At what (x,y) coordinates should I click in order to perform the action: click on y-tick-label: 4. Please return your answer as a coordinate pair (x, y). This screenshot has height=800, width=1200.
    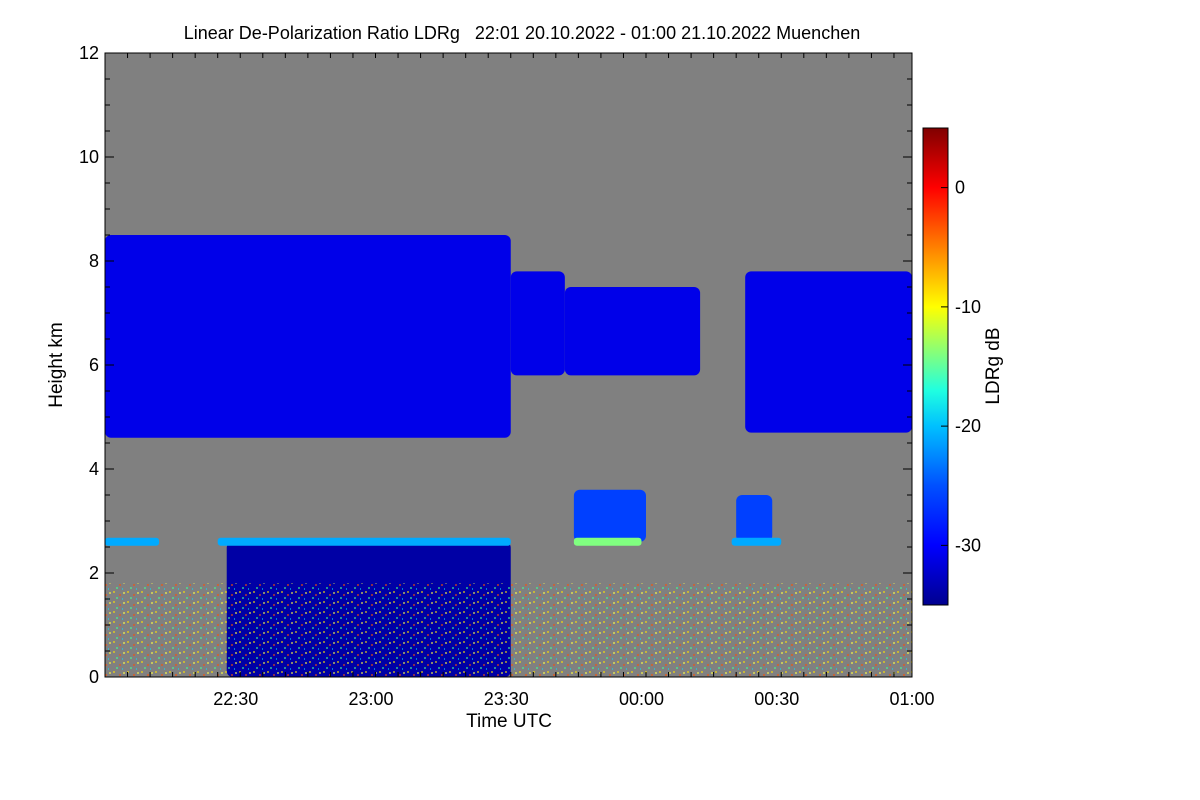
    Looking at the image, I should click on (94, 469).